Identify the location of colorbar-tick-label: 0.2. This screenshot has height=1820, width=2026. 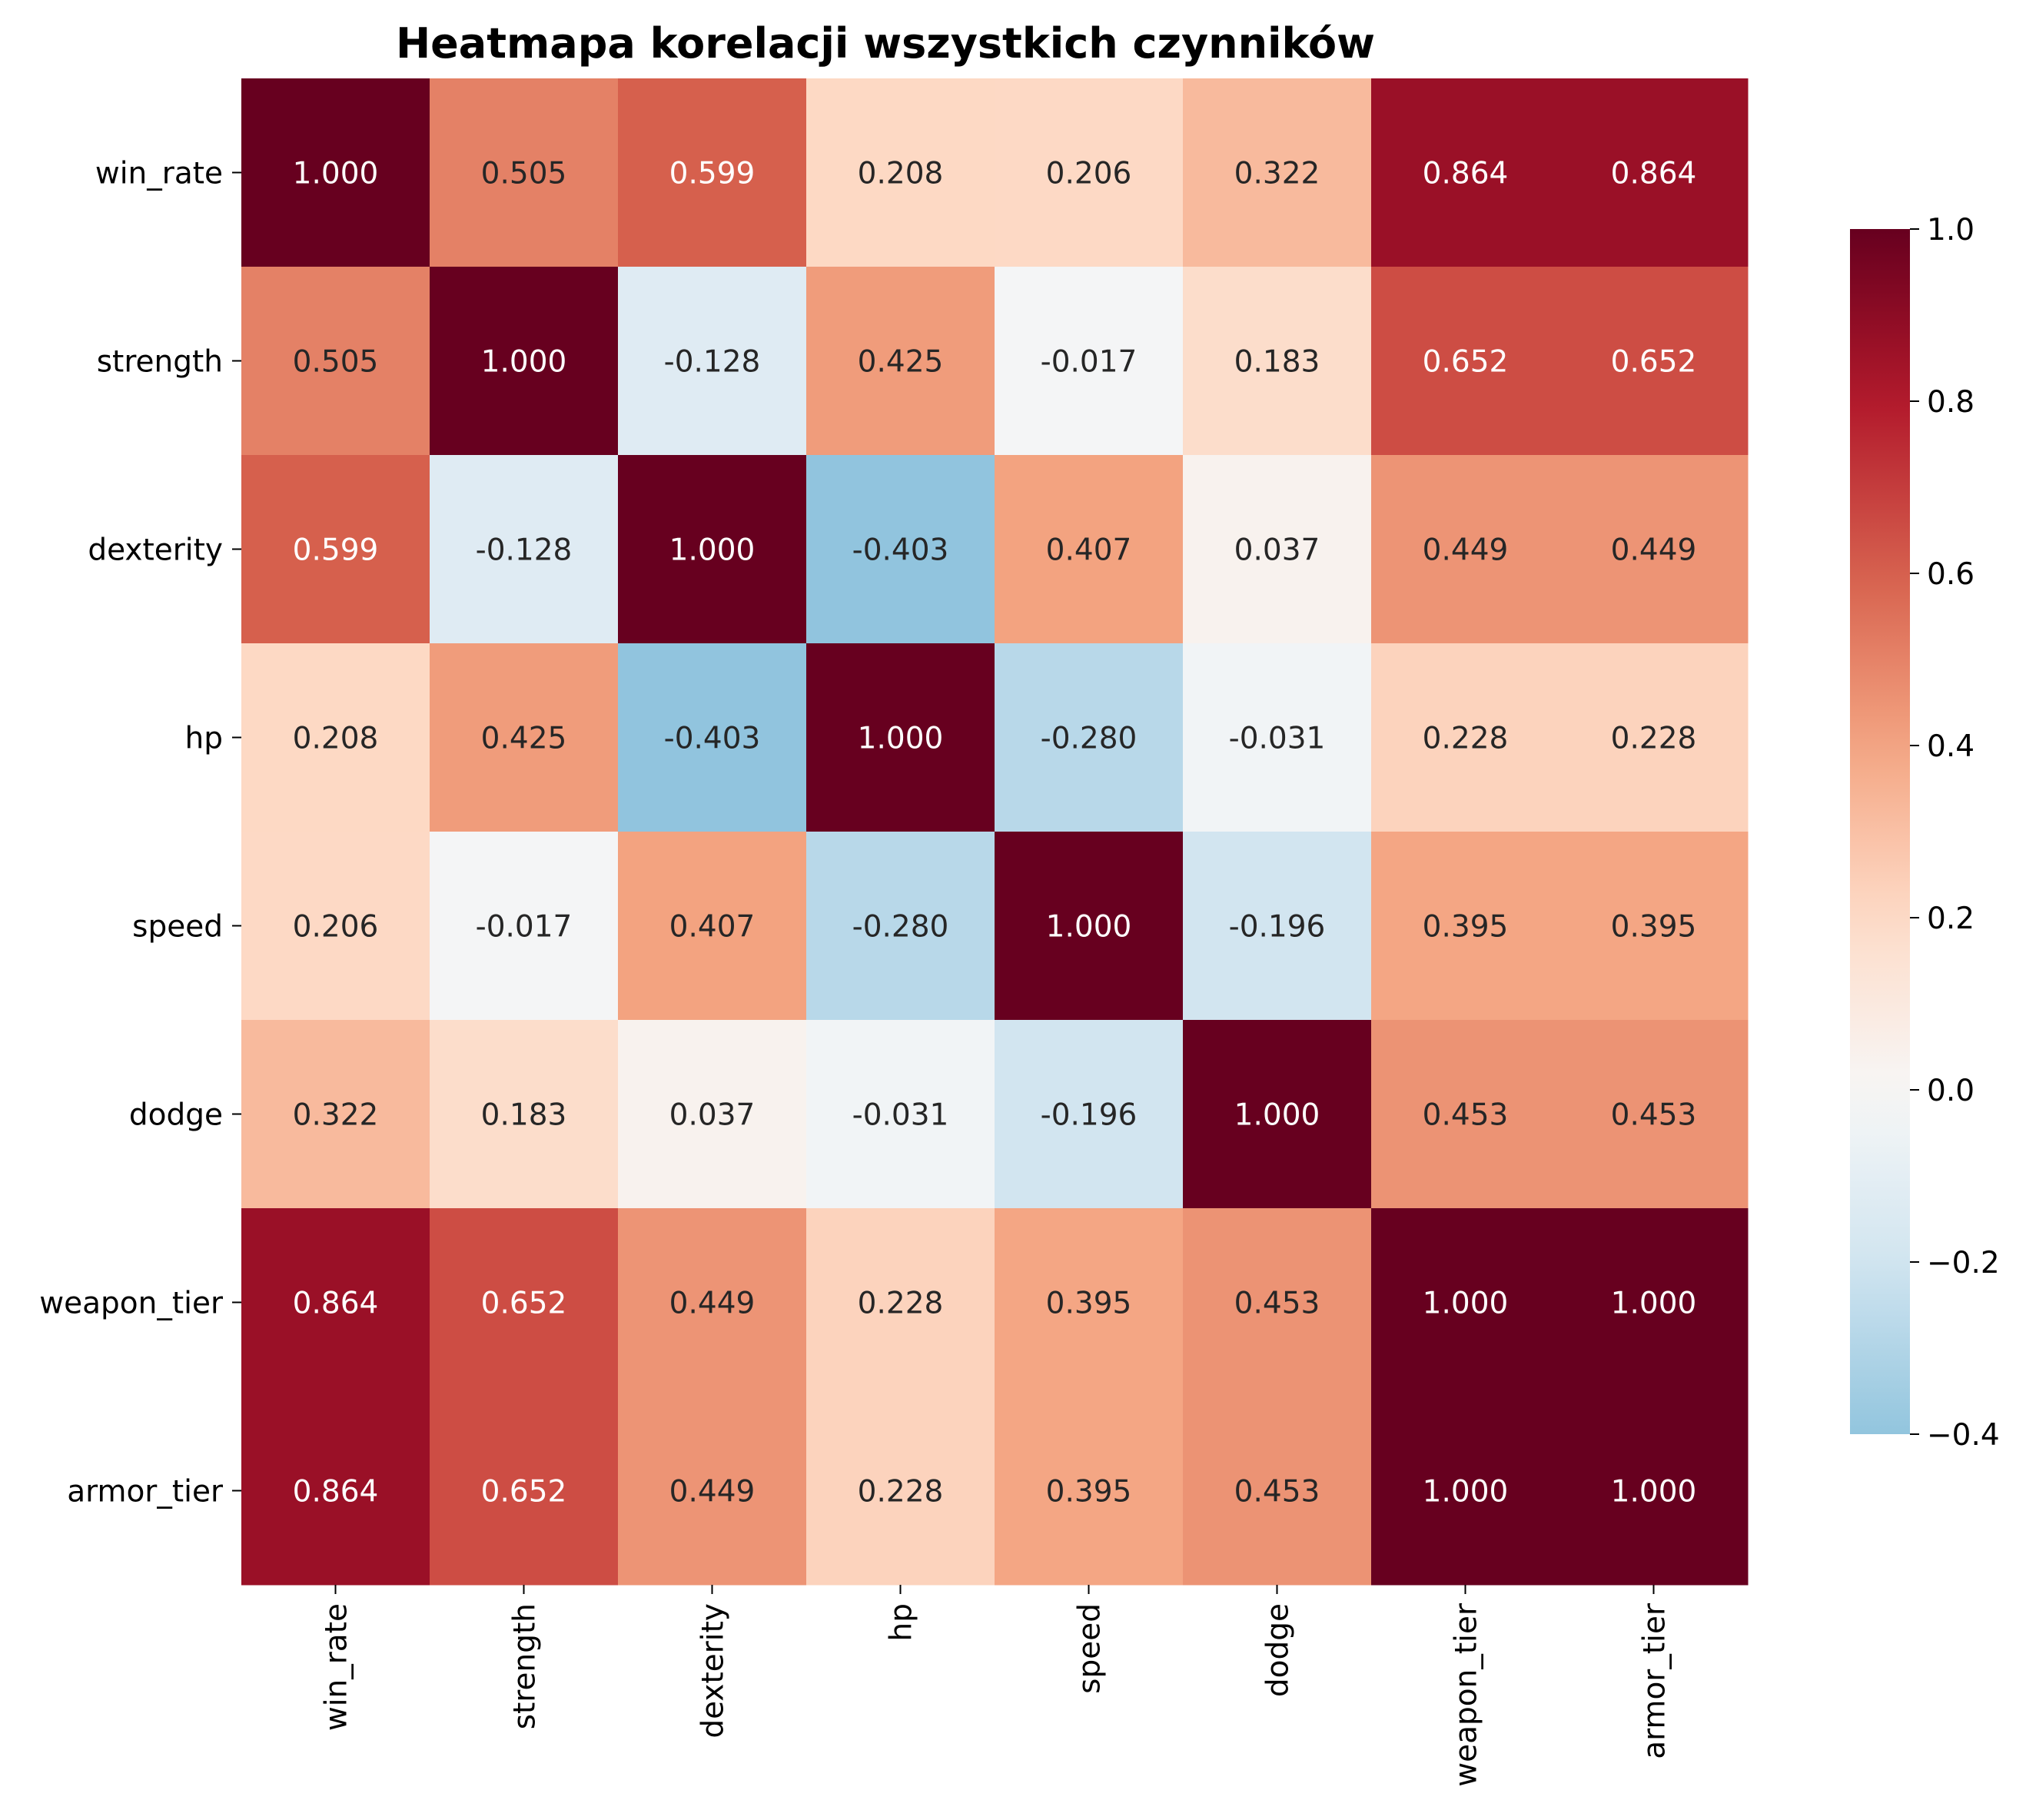
(1951, 919).